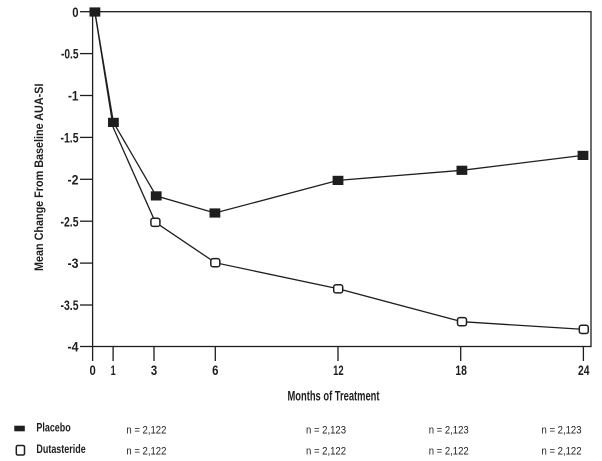  I want to click on svg-text: 24, so click(584, 370).